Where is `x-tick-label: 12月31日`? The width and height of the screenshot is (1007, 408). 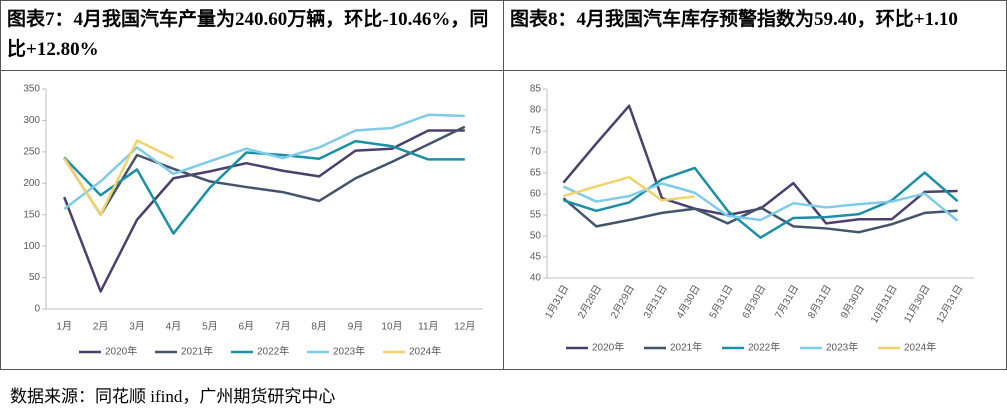
x-tick-label: 12月31日 is located at coordinates (950, 304).